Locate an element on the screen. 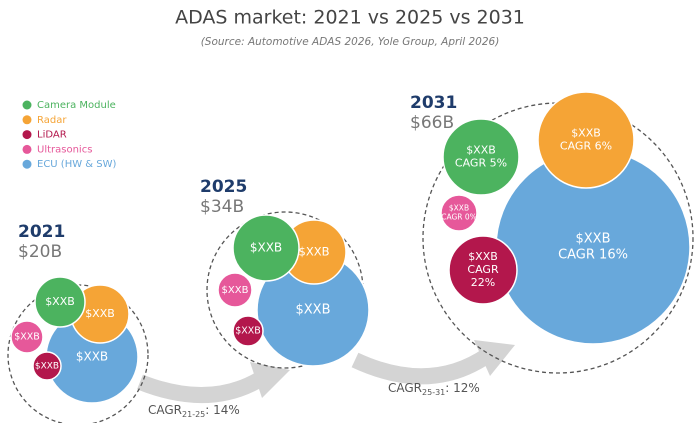 The image size is (700, 423). market-total: $66B is located at coordinates (432, 123).